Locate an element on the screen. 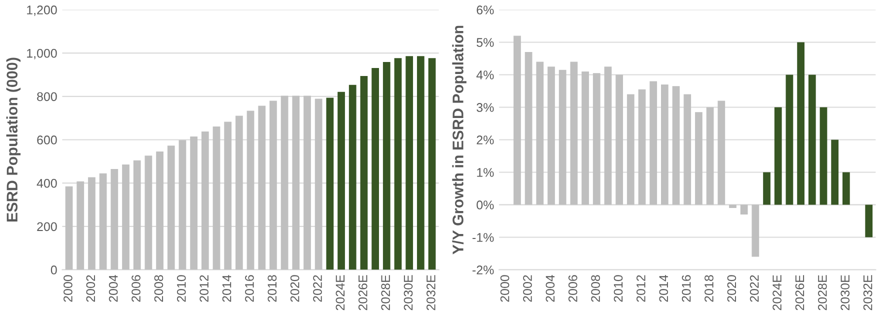  y-tick-label: 2% is located at coordinates (485, 140).